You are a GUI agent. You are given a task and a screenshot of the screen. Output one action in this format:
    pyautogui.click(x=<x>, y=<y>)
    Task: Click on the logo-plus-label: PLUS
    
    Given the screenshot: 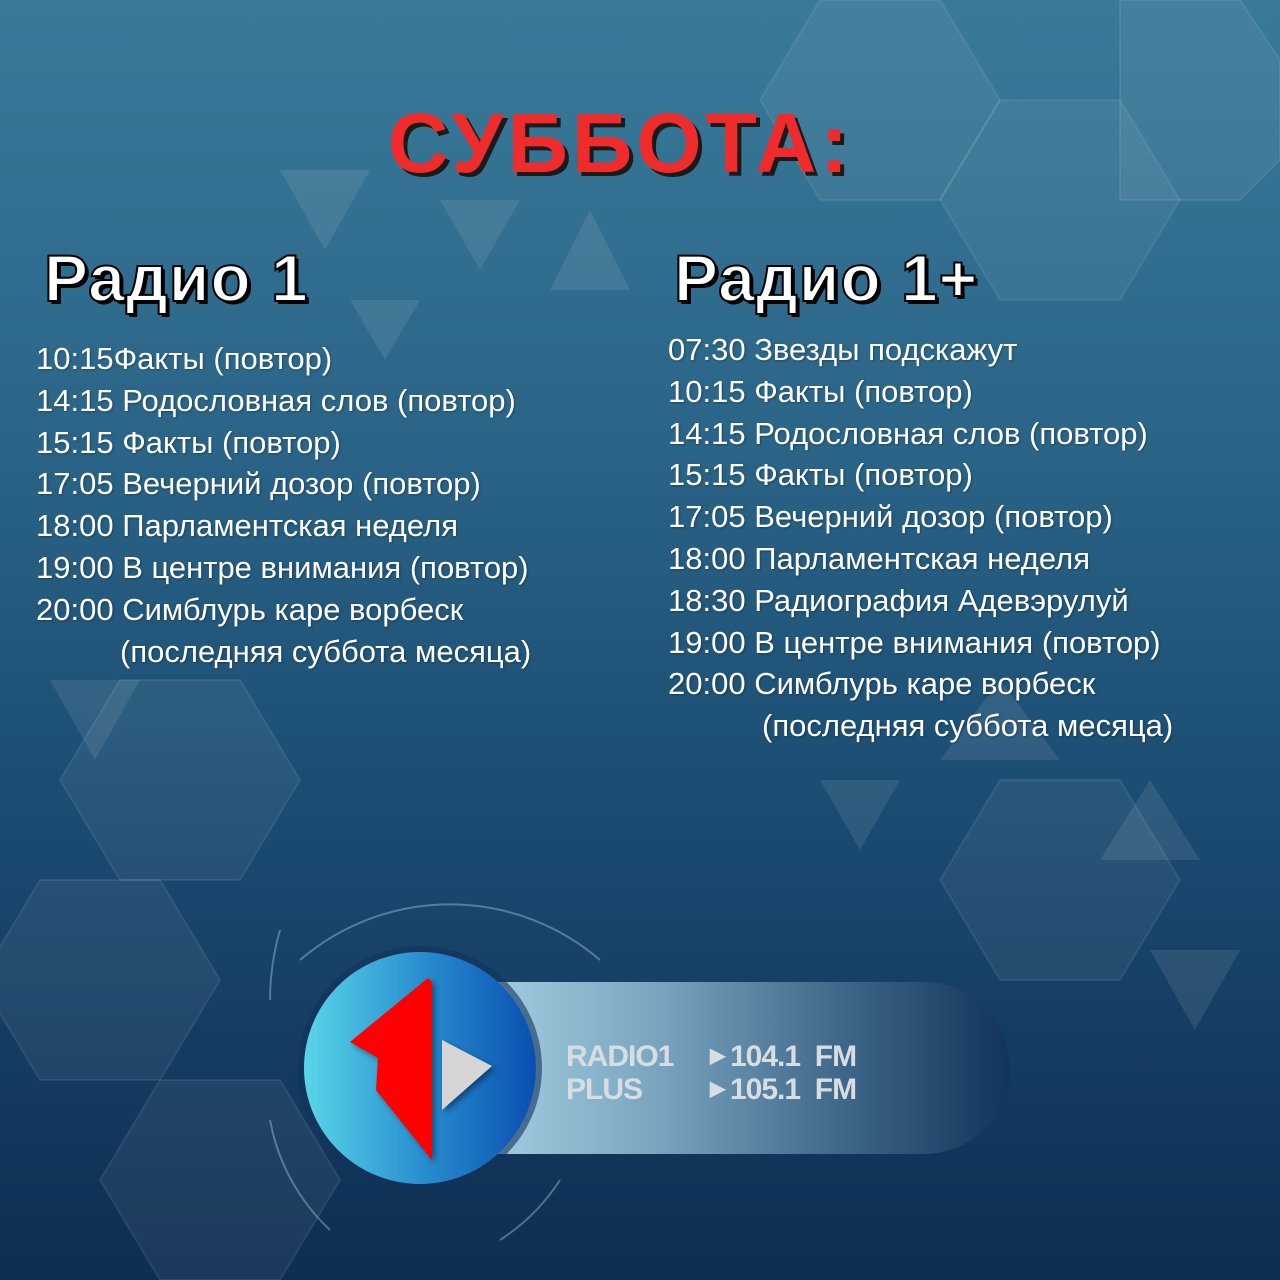 What is the action you would take?
    pyautogui.click(x=604, y=1089)
    